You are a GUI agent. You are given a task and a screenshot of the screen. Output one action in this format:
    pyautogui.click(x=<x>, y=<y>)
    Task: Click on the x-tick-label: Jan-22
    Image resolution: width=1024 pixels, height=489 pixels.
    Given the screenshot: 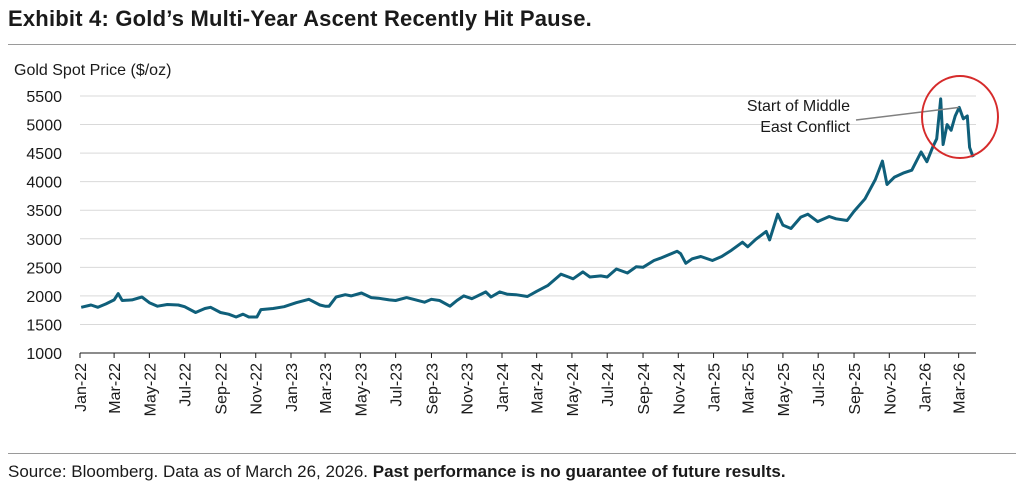 What is the action you would take?
    pyautogui.click(x=81, y=387)
    